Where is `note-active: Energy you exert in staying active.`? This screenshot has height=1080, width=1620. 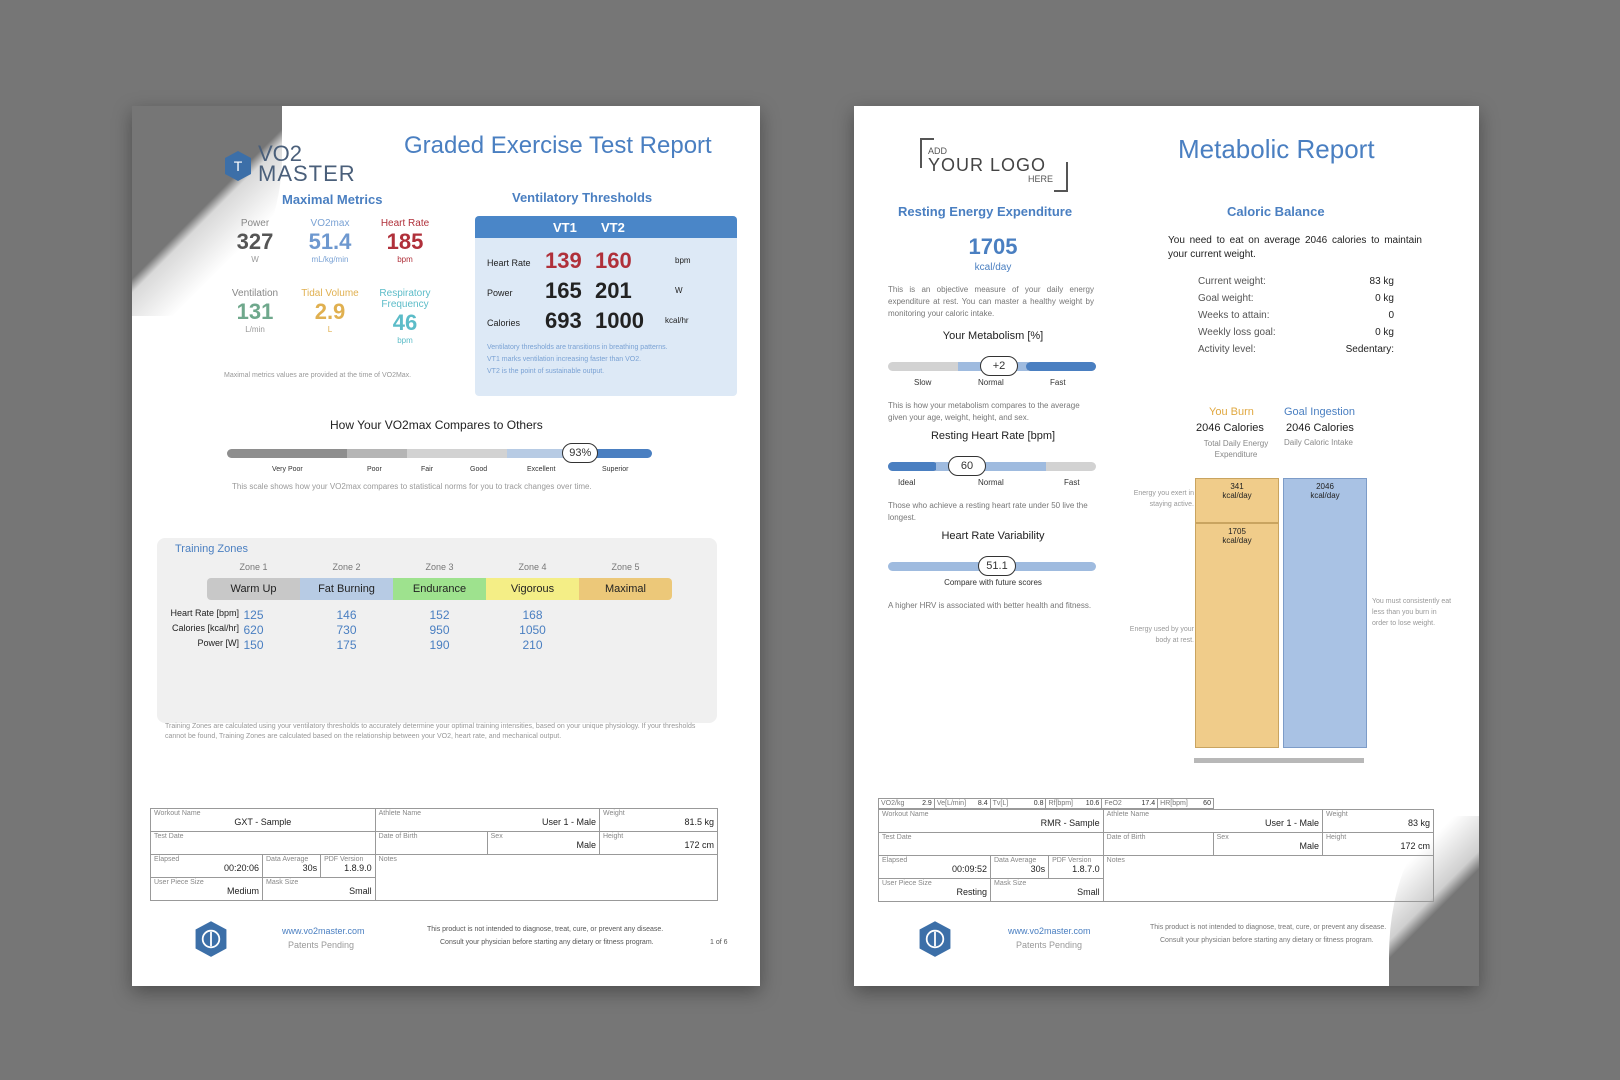
note-active: Energy you exert in staying active. is located at coordinates (1163, 499).